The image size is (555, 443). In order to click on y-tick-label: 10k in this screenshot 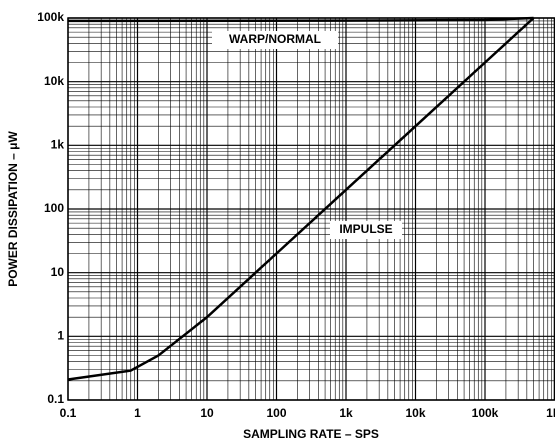, I will do `click(54, 81)`.